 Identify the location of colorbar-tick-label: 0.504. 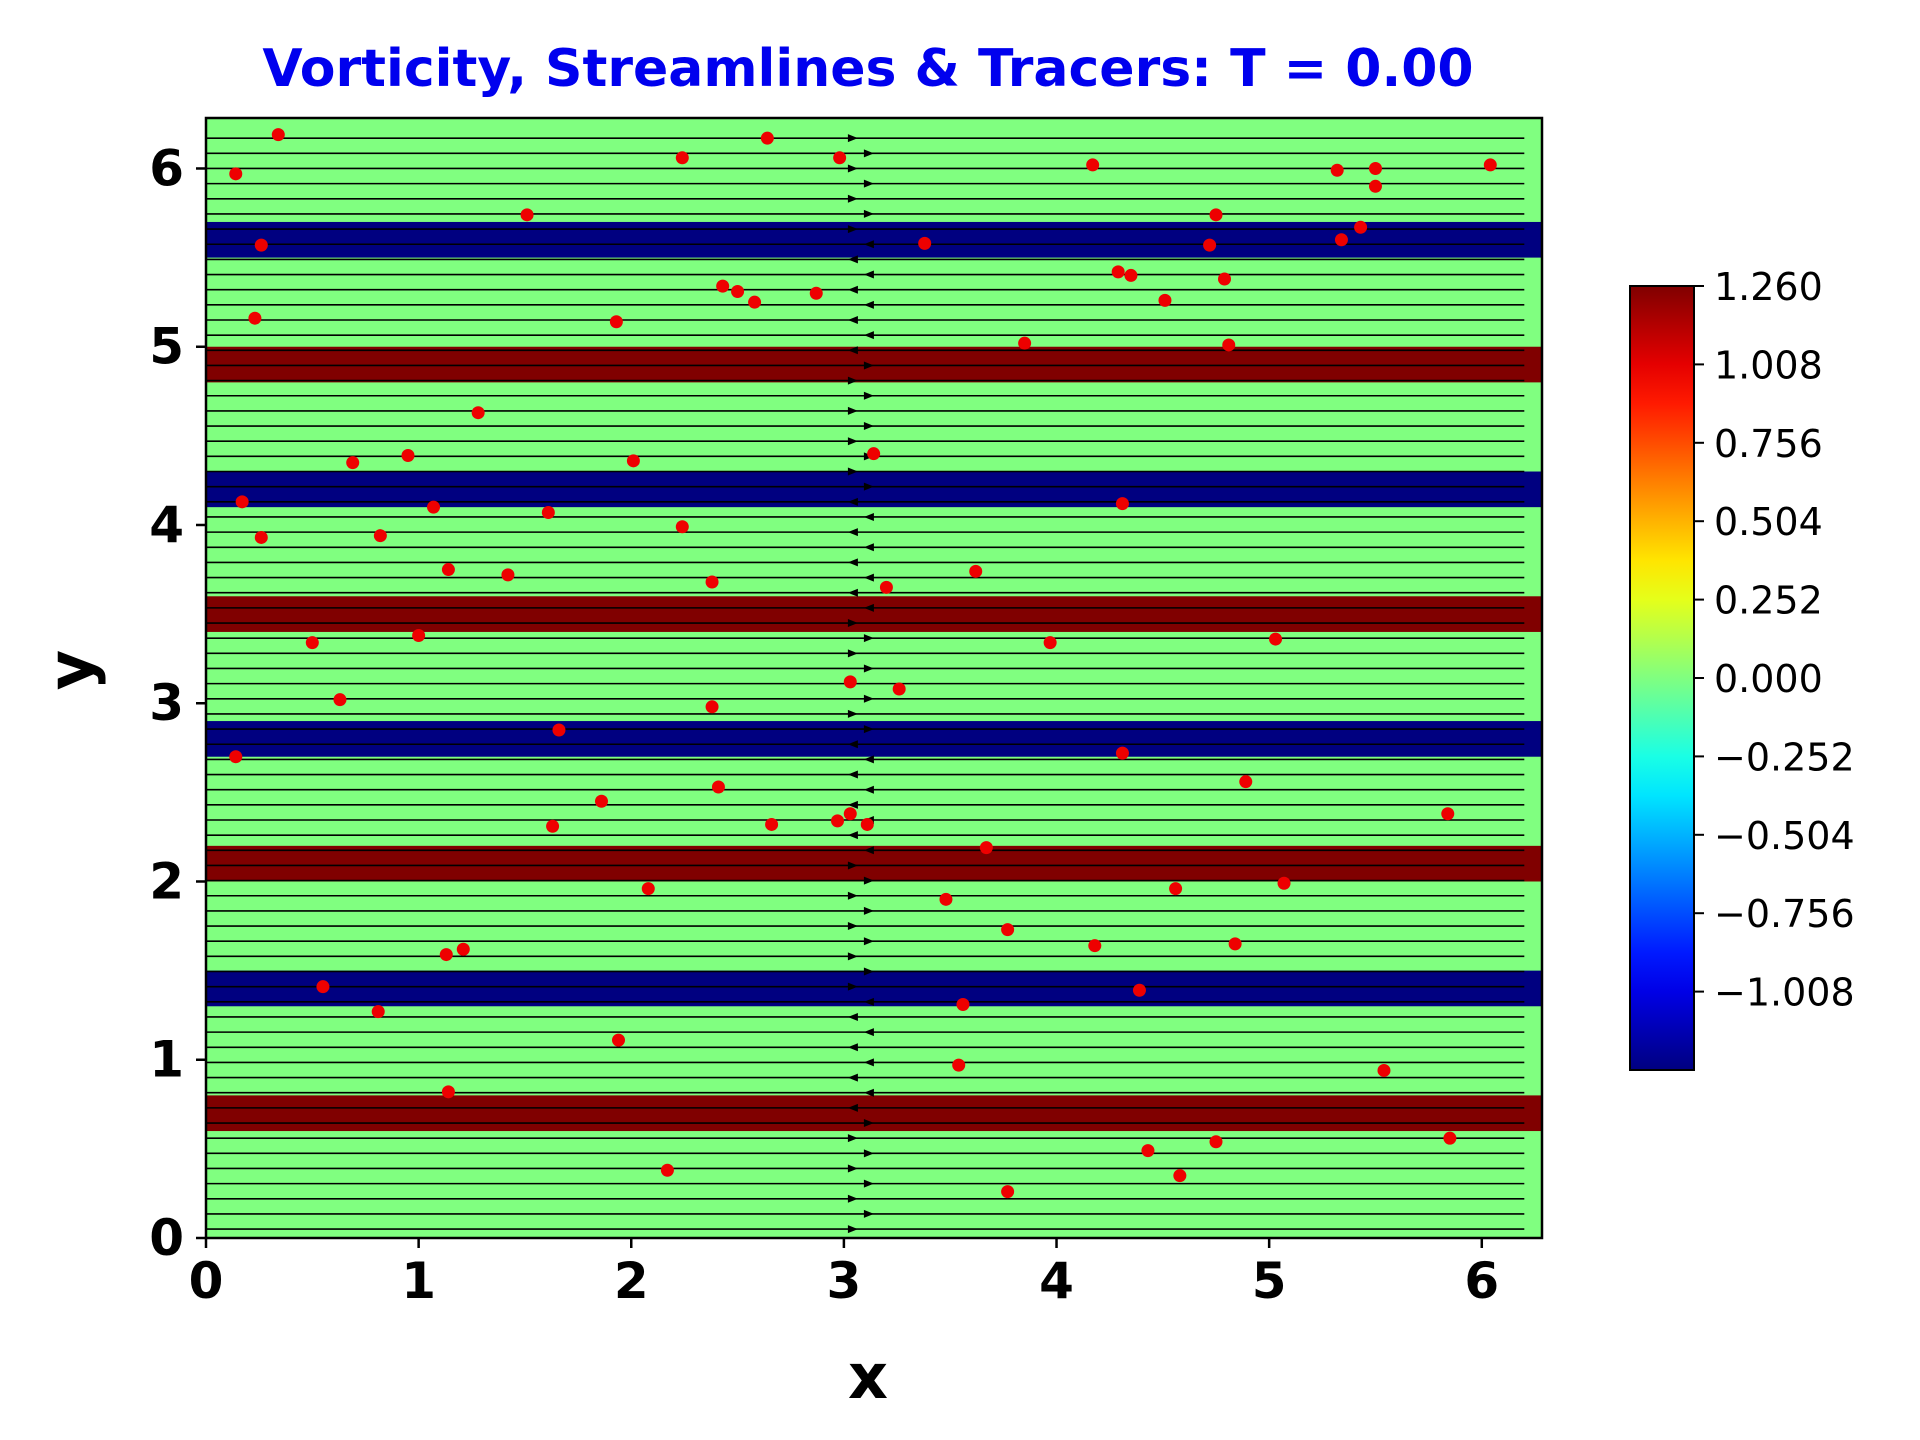
(1768, 522).